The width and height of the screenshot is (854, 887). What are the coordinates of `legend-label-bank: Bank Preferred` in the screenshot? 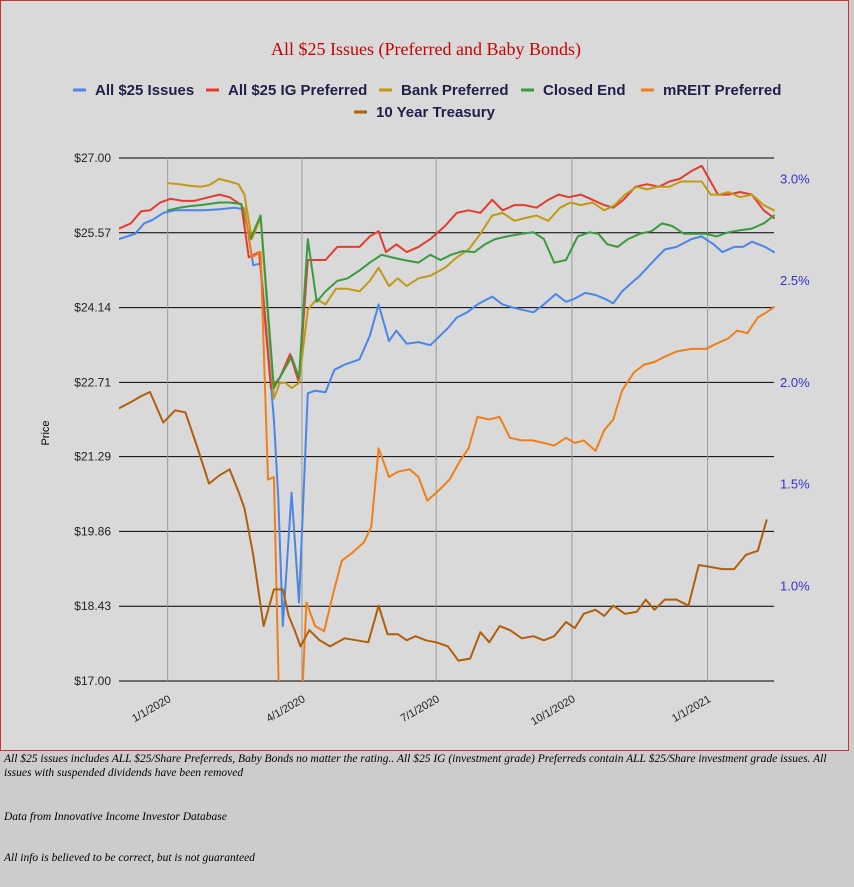 It's located at (455, 90).